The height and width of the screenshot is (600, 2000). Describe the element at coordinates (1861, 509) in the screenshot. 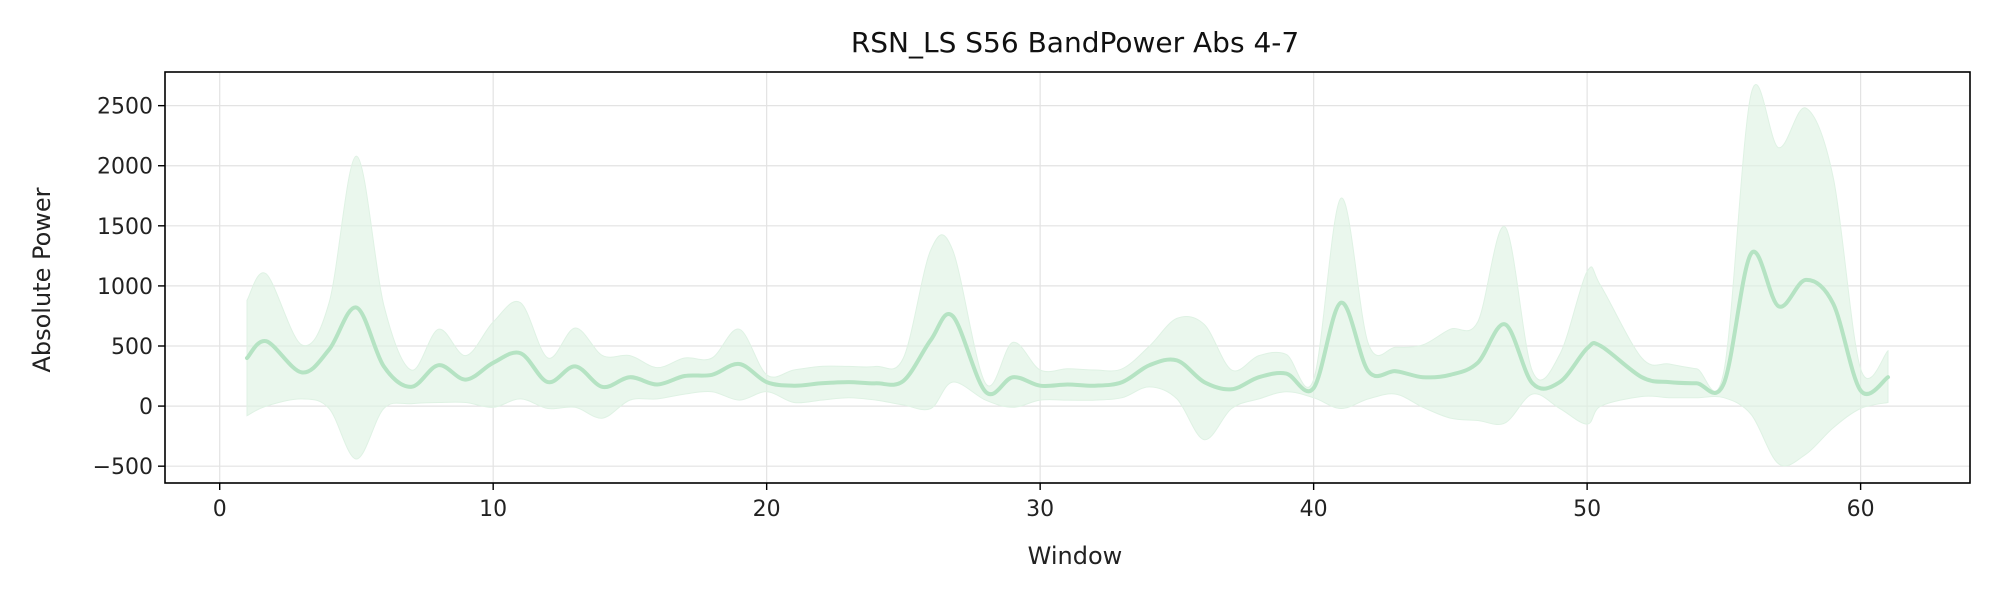

I see `x-tick-label: 60` at that location.